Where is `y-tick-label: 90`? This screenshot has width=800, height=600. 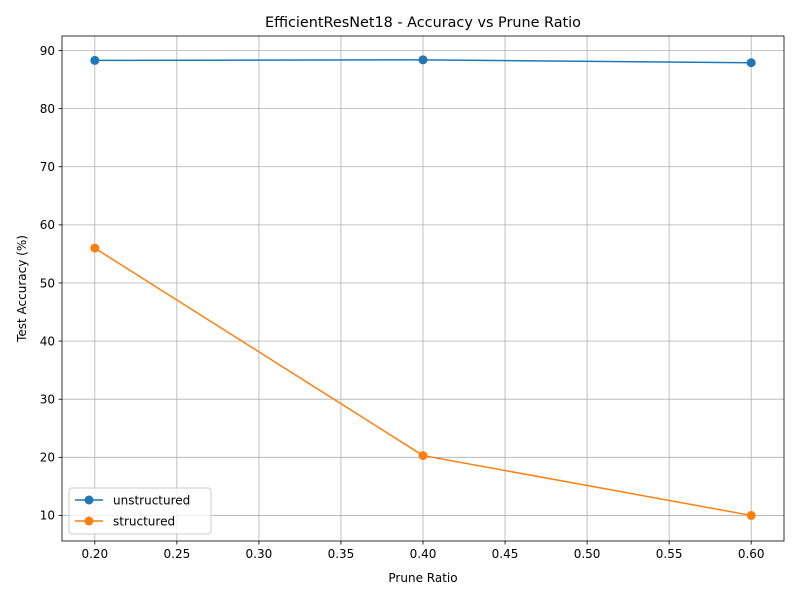
y-tick-label: 90 is located at coordinates (47, 51).